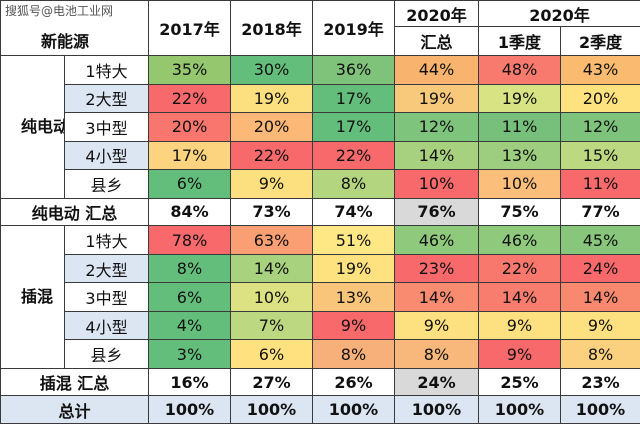  What do you see at coordinates (106, 325) in the screenshot?
I see `phev-row-label: 4小型` at bounding box center [106, 325].